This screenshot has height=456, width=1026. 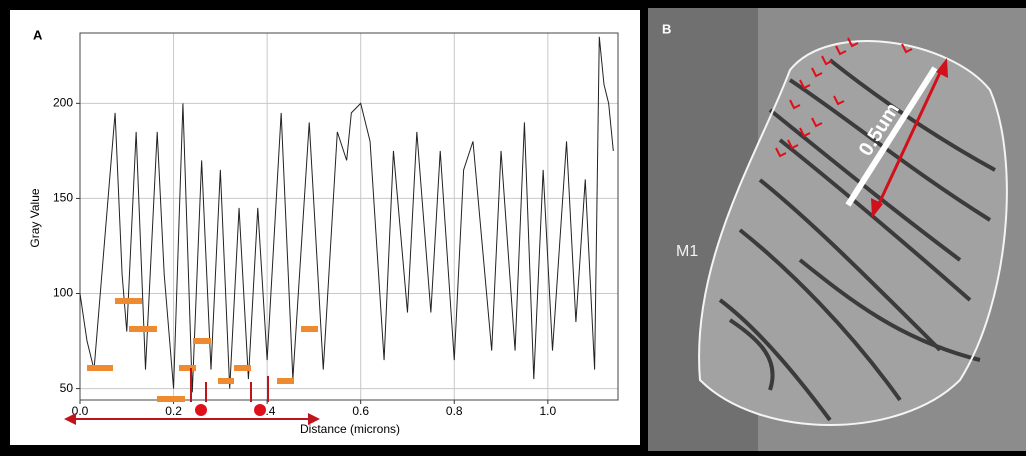 What do you see at coordinates (173, 411) in the screenshot?
I see `x-tick-label: 0.2` at bounding box center [173, 411].